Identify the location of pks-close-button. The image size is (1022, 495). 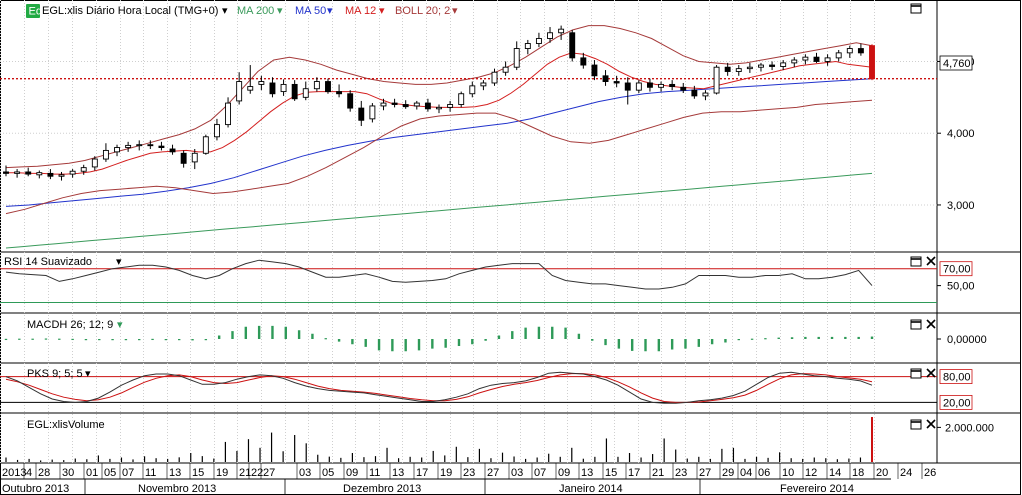
(931, 373).